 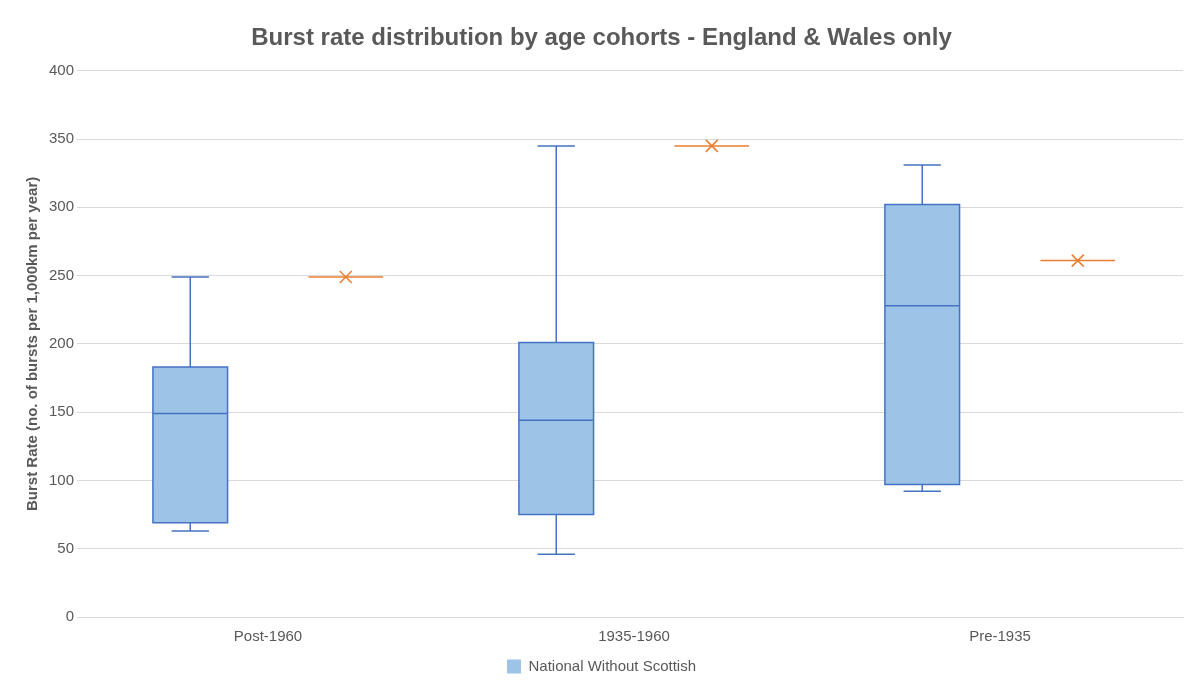 What do you see at coordinates (634, 636) in the screenshot?
I see `x-tick-label: 1935-1960` at bounding box center [634, 636].